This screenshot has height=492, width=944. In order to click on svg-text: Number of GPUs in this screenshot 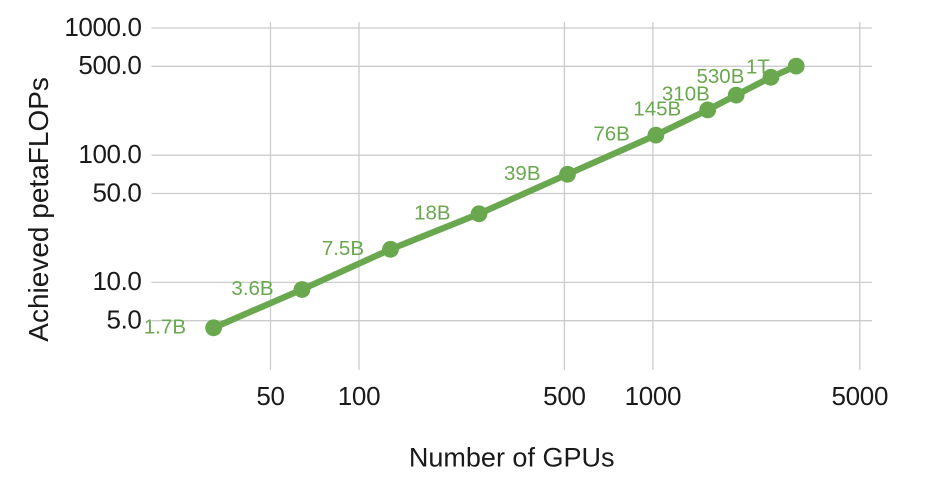, I will do `click(512, 458)`.